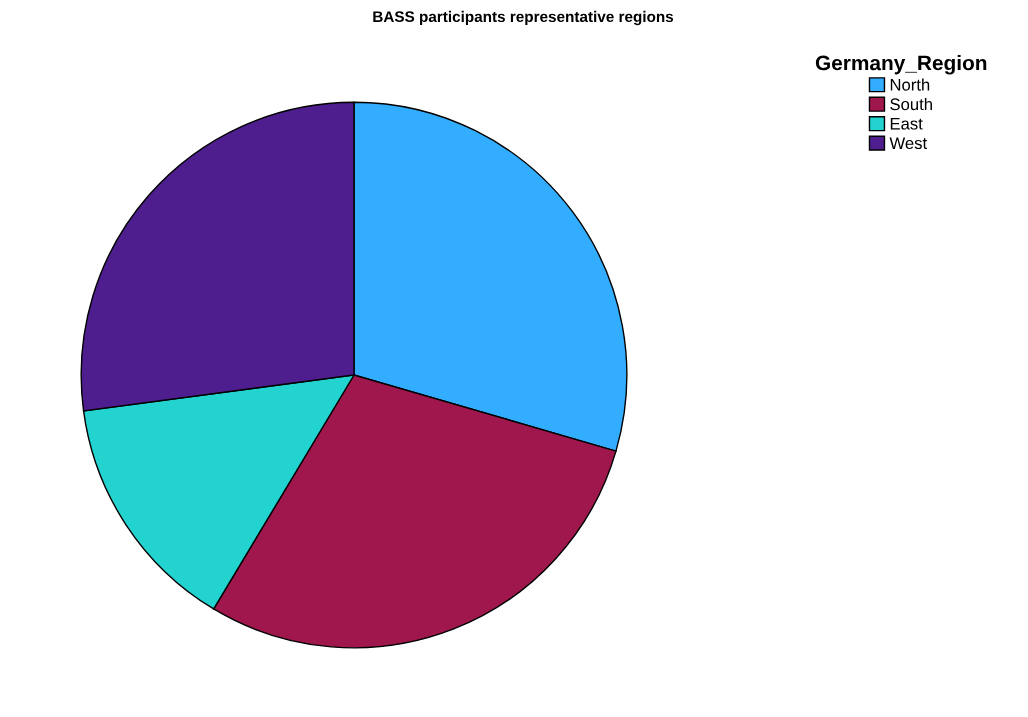  I want to click on legend-label: West, so click(908, 143).